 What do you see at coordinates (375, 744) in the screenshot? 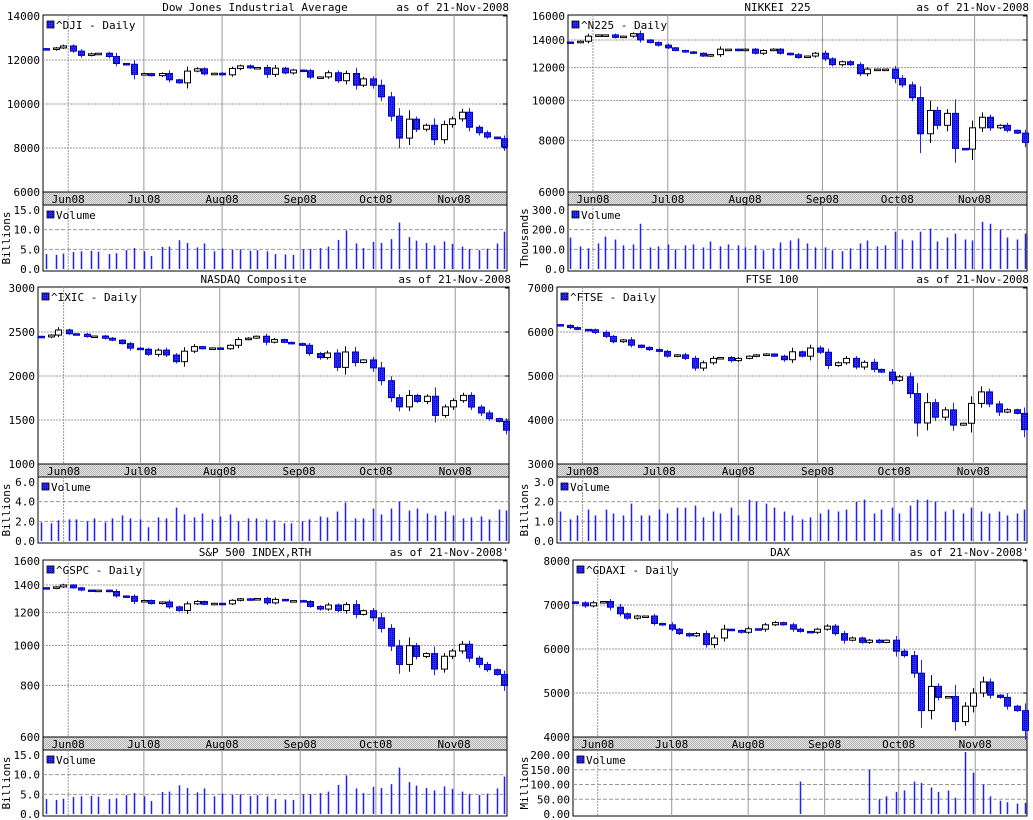
I see `month-label: Oct08` at bounding box center [375, 744].